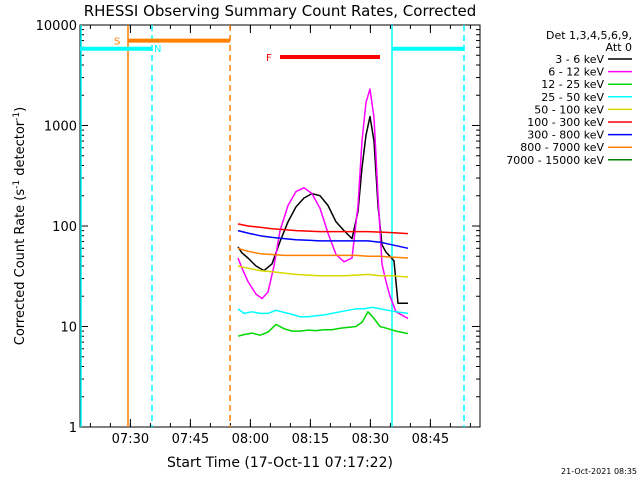  What do you see at coordinates (280, 463) in the screenshot?
I see `x-axis-label: Start Time (17-Oct-11 07:17:22)` at bounding box center [280, 463].